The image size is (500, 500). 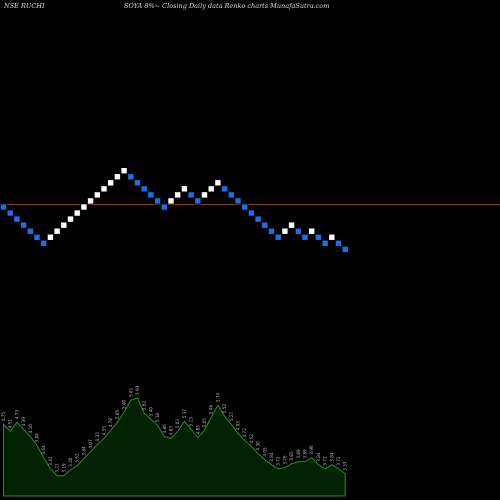 I want to click on volume-label: 5.37, so click(x=184, y=414).